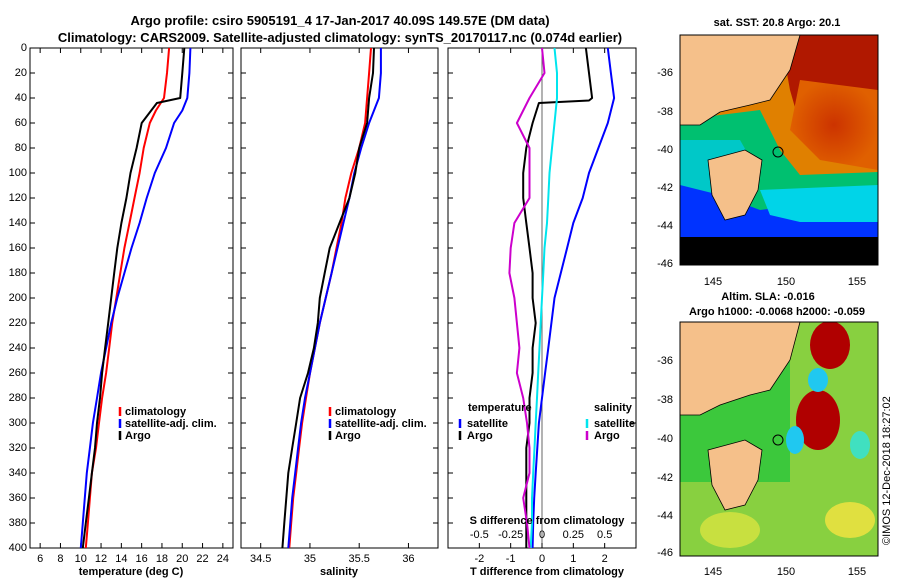 Image resolution: width=900 pixels, height=580 pixels. Describe the element at coordinates (480, 436) in the screenshot. I see `legend-T-argo: Argo` at that location.